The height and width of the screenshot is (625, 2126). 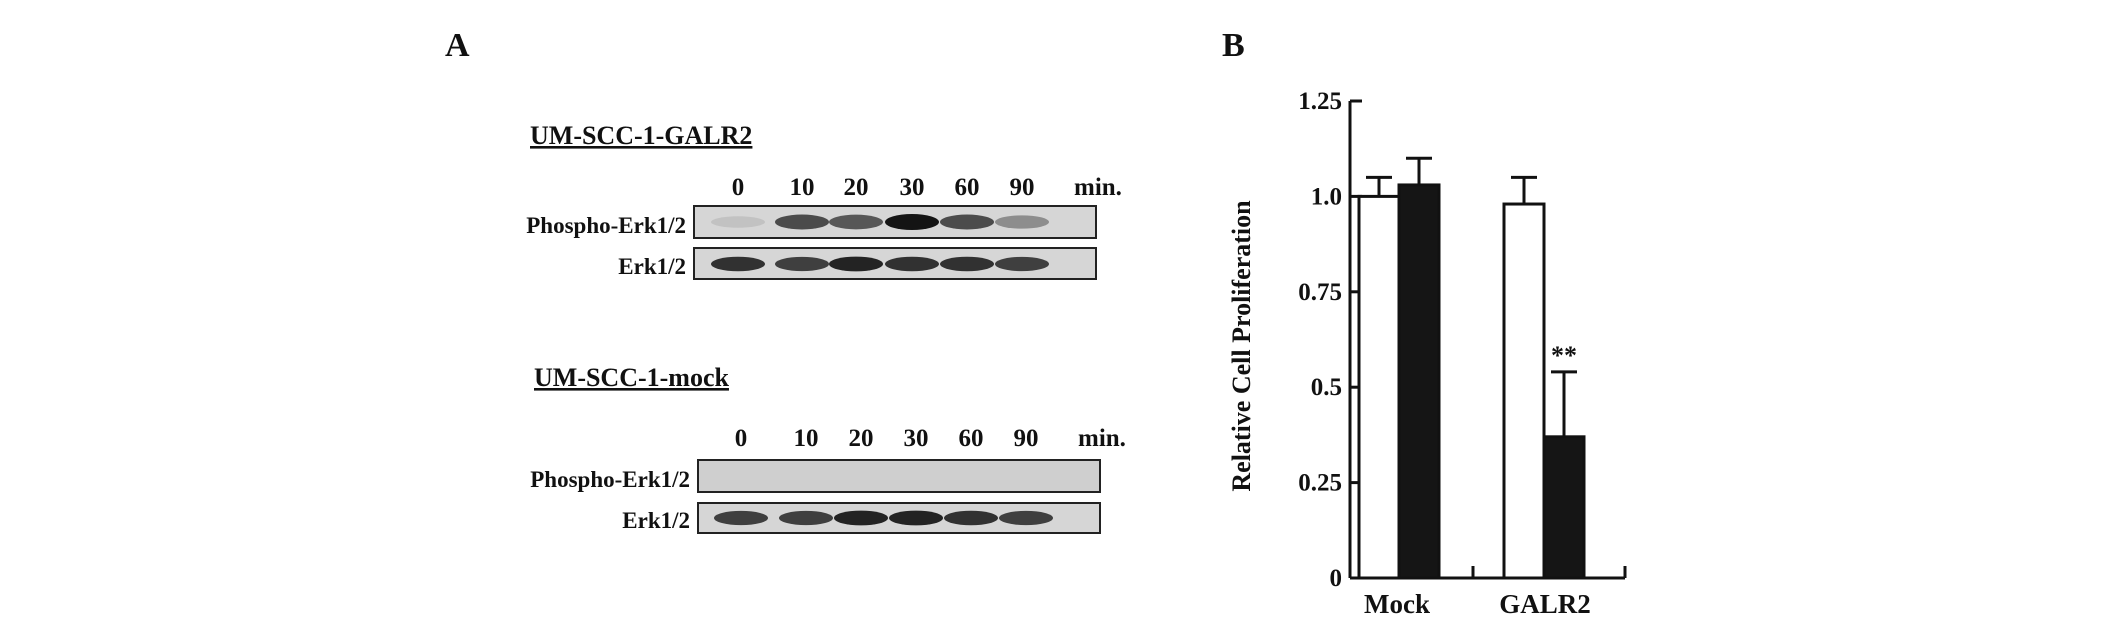 I want to click on y-axis-title: Relative Cell Proliferation, so click(x=1241, y=346).